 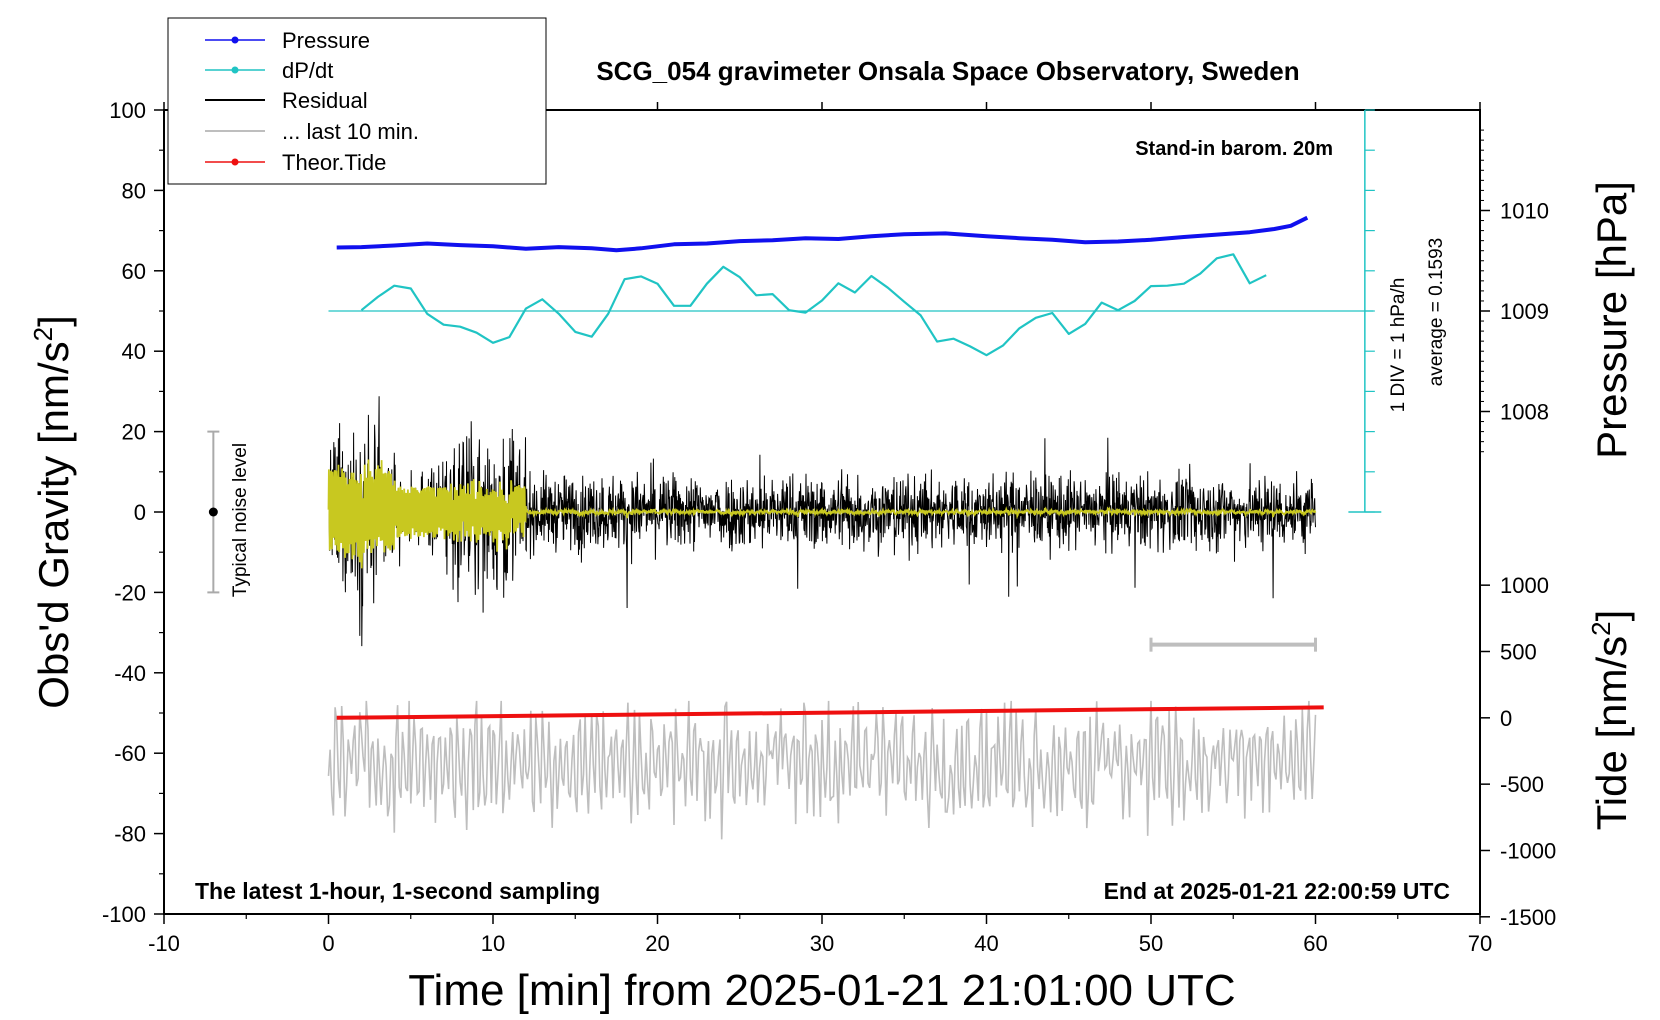 What do you see at coordinates (1315, 943) in the screenshot?
I see `x-tick-label: 60` at bounding box center [1315, 943].